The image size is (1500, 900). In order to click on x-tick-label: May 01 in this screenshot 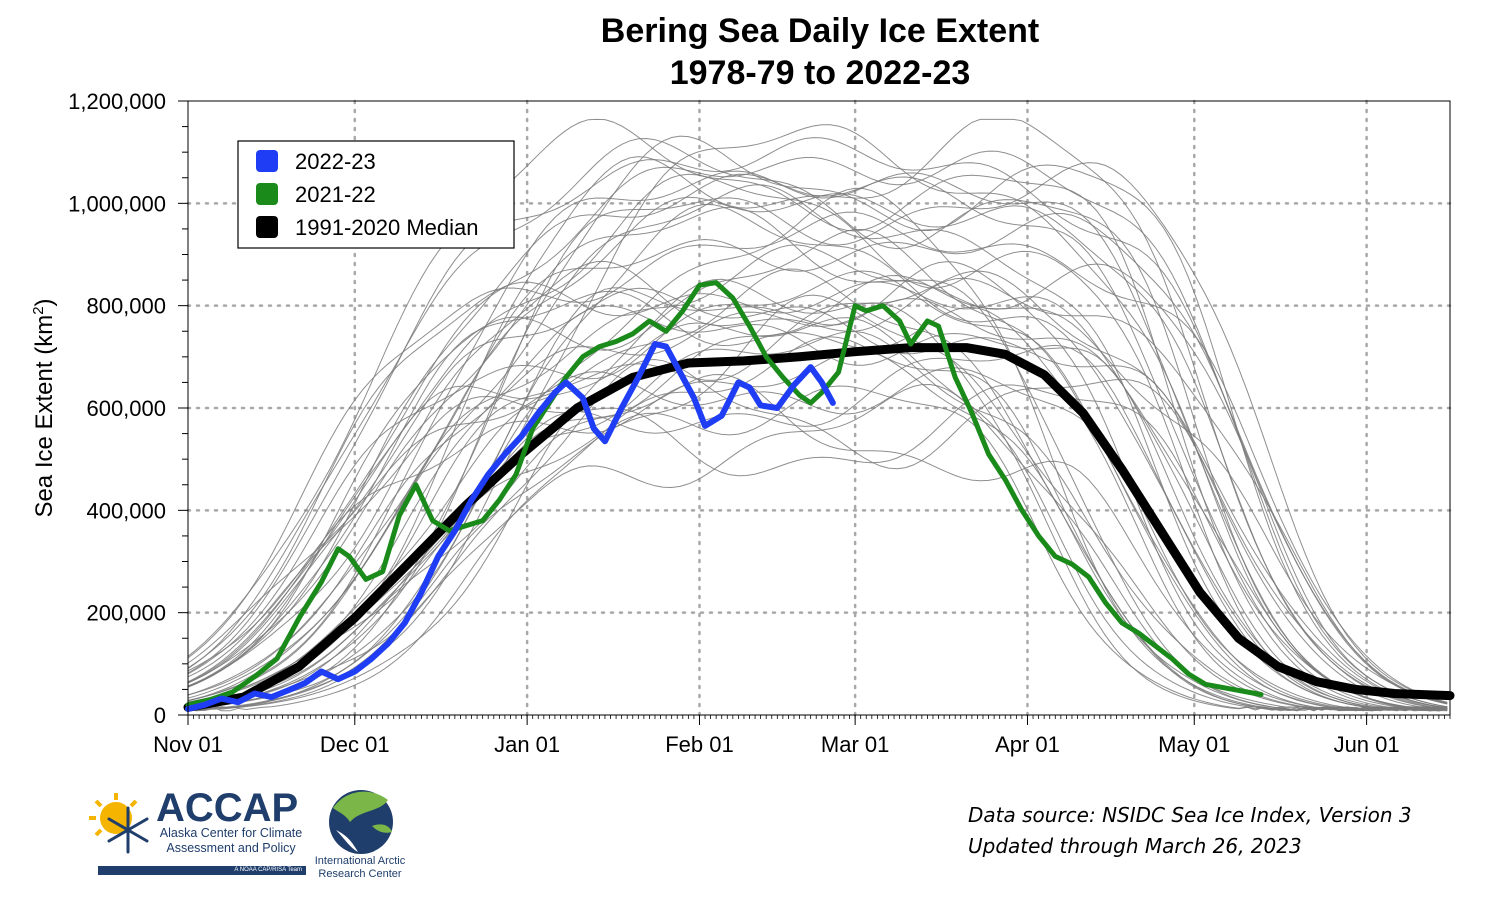, I will do `click(1194, 744)`.